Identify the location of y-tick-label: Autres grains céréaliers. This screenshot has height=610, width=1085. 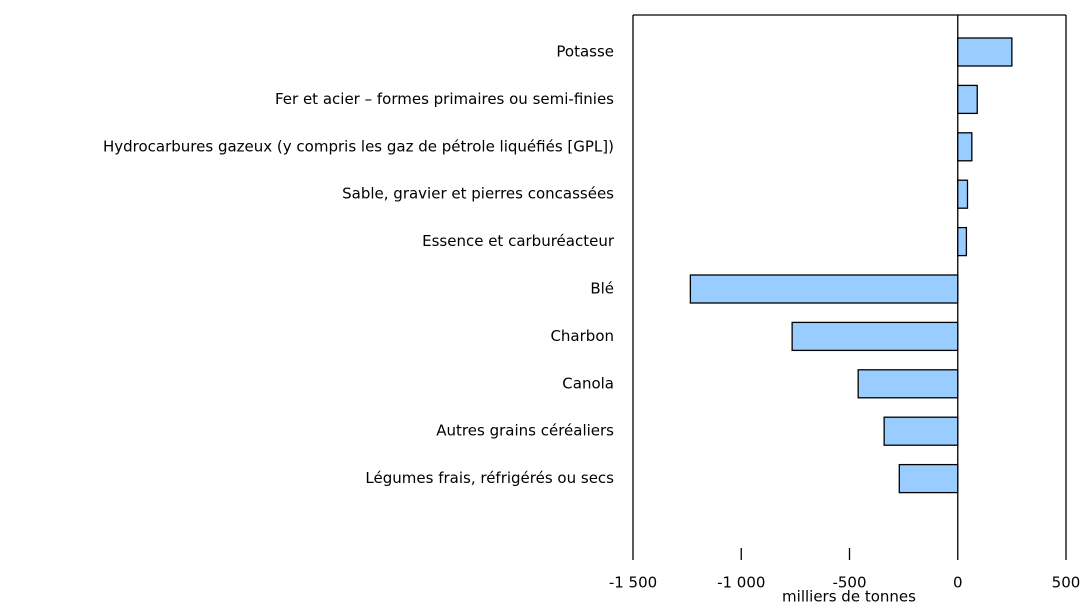
(525, 431).